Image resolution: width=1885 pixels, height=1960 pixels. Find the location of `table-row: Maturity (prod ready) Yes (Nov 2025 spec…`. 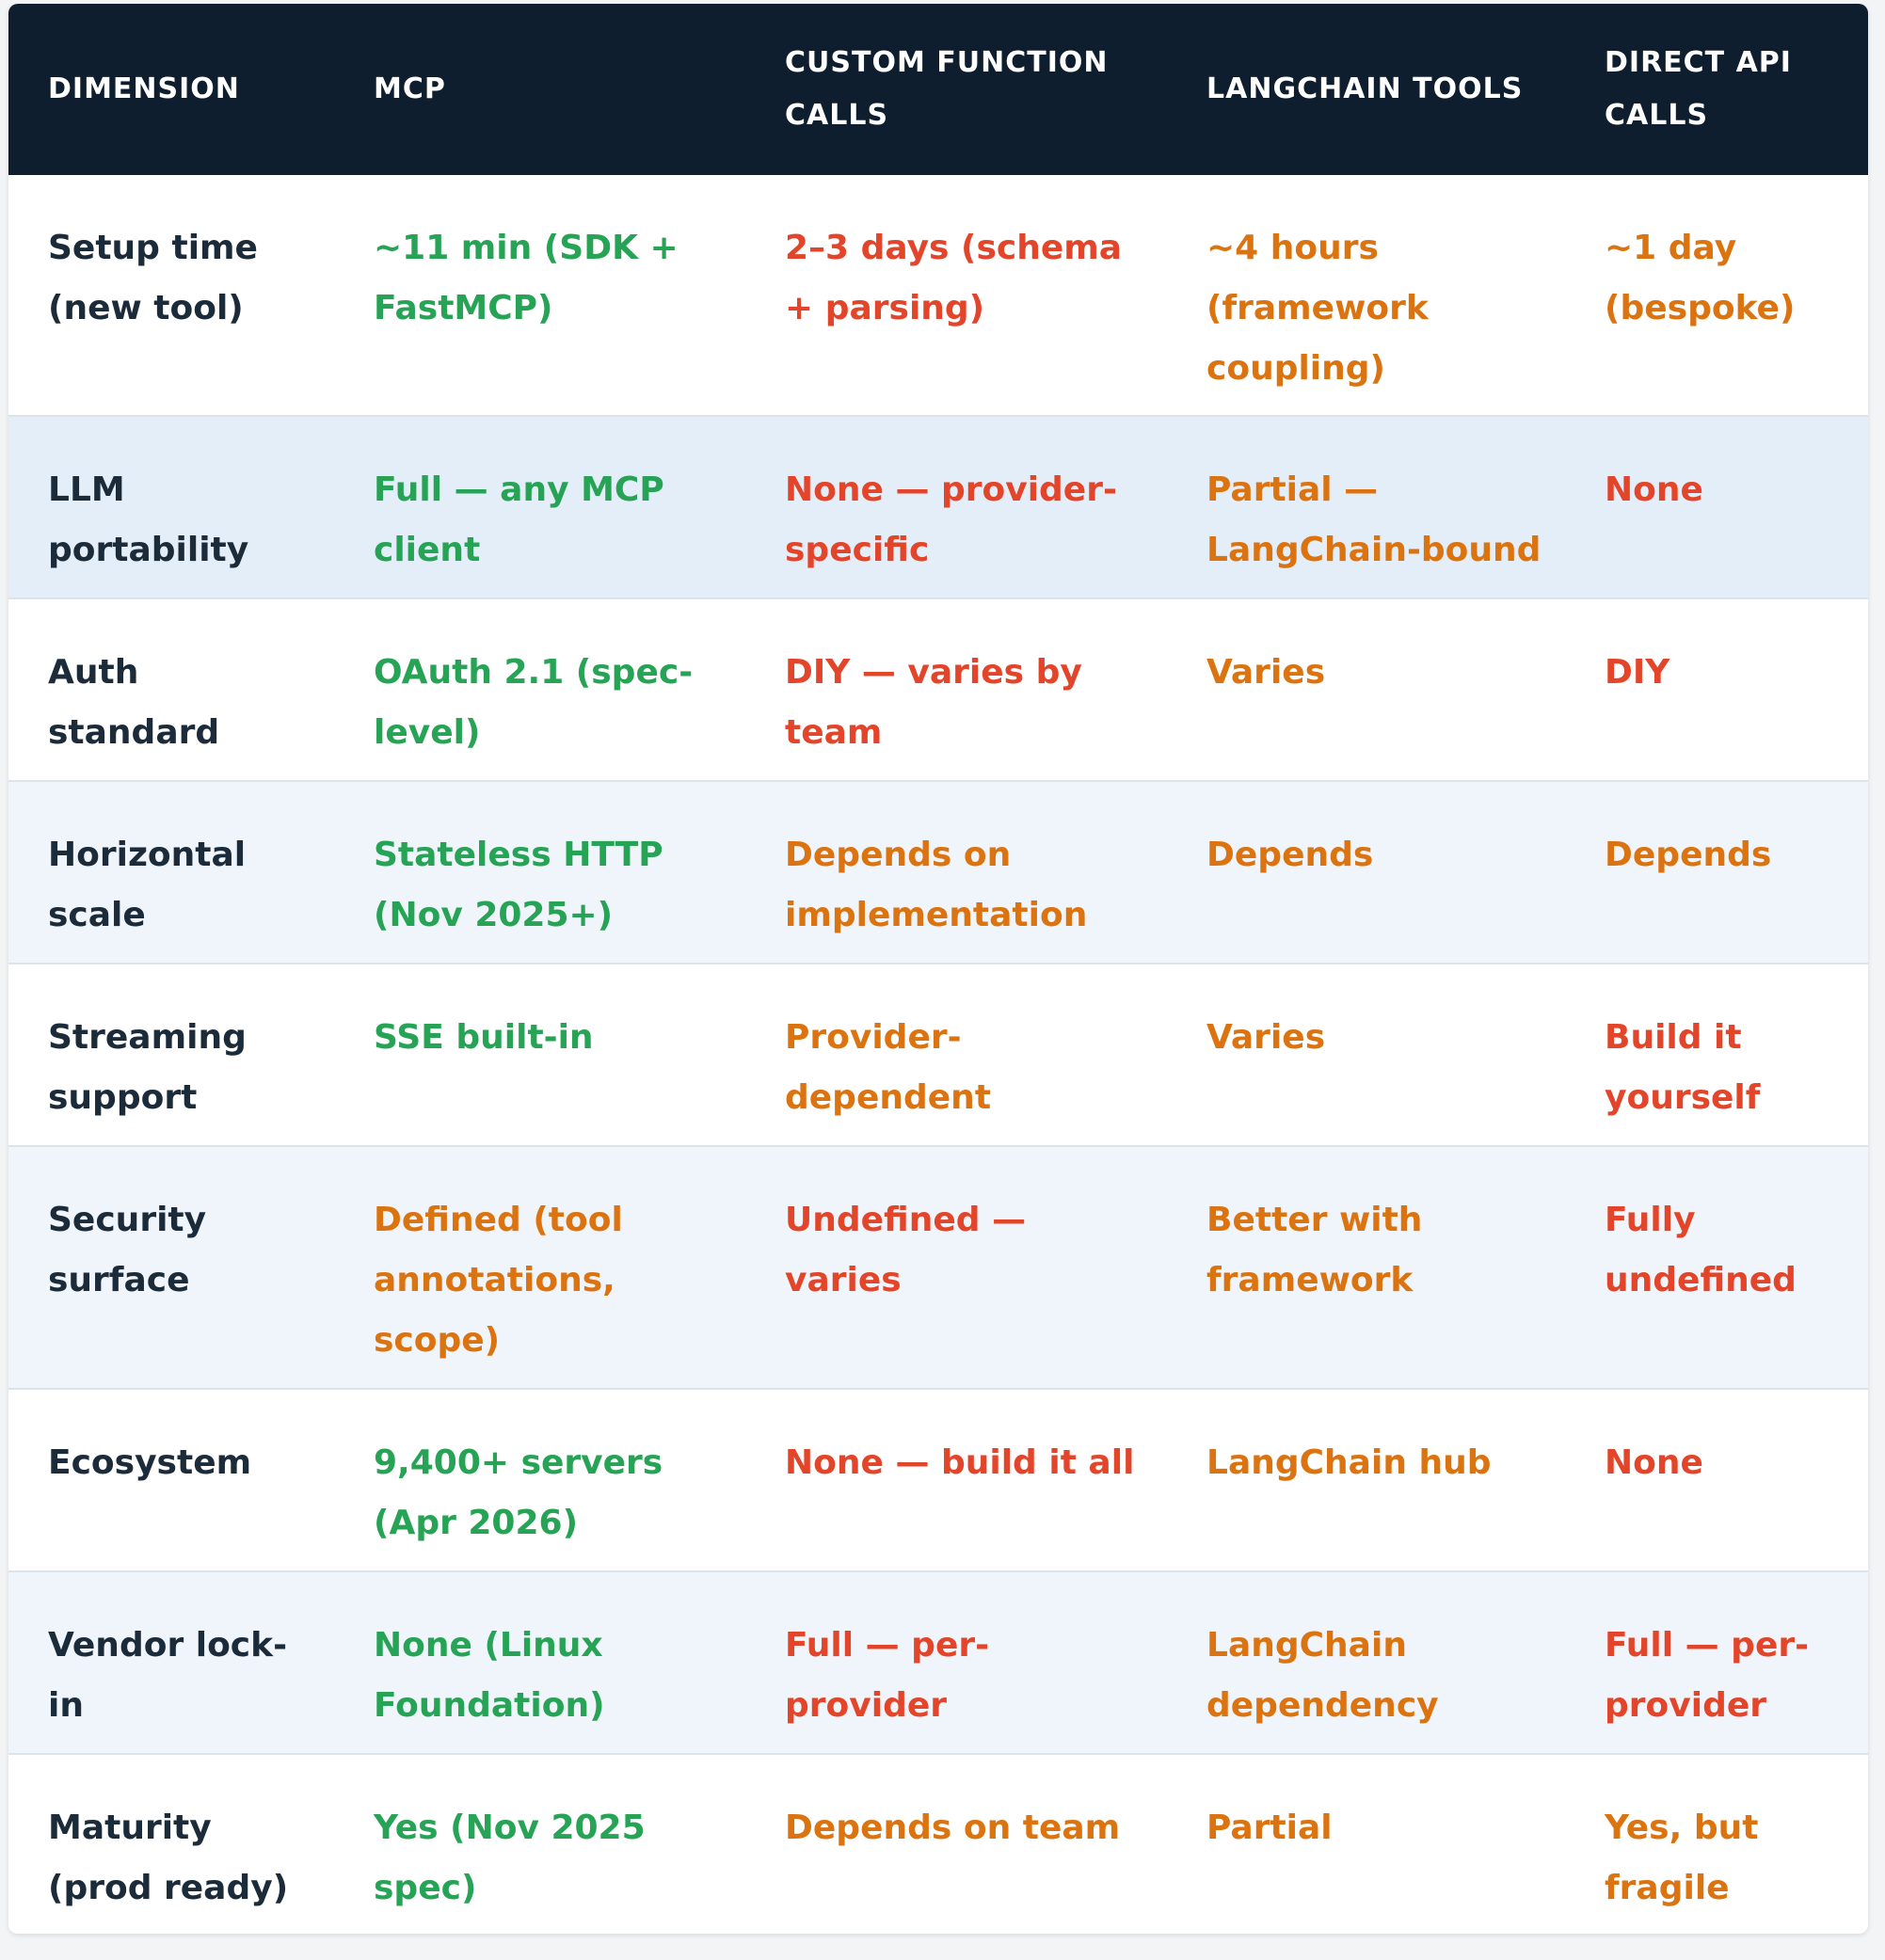

table-row: Maturity (prod ready) Yes (Nov 2025 spec… is located at coordinates (938, 1843).